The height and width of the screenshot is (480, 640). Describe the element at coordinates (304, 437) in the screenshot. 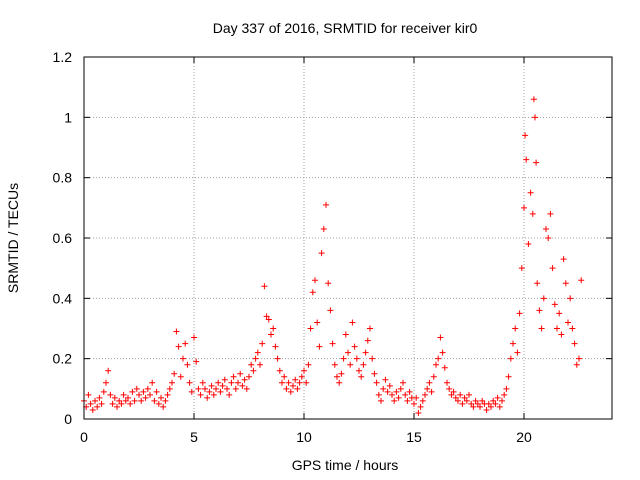

I see `x-tick-label: 10` at that location.